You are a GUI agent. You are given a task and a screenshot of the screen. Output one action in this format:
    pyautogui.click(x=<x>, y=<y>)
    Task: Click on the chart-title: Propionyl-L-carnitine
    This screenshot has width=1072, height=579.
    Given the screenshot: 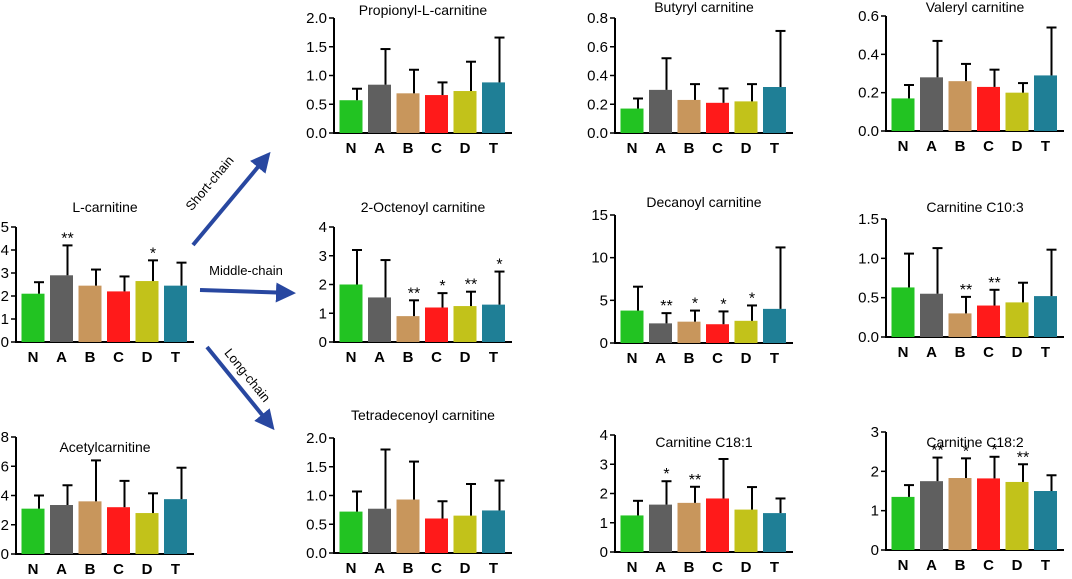 What is the action you would take?
    pyautogui.click(x=423, y=10)
    